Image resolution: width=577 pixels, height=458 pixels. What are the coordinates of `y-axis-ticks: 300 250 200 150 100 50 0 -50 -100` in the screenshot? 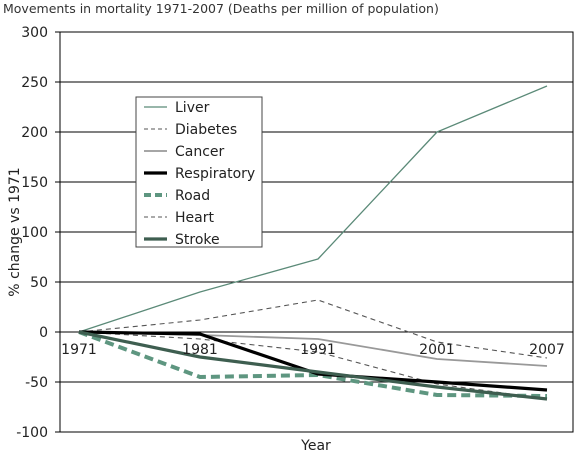 It's located at (38, 233).